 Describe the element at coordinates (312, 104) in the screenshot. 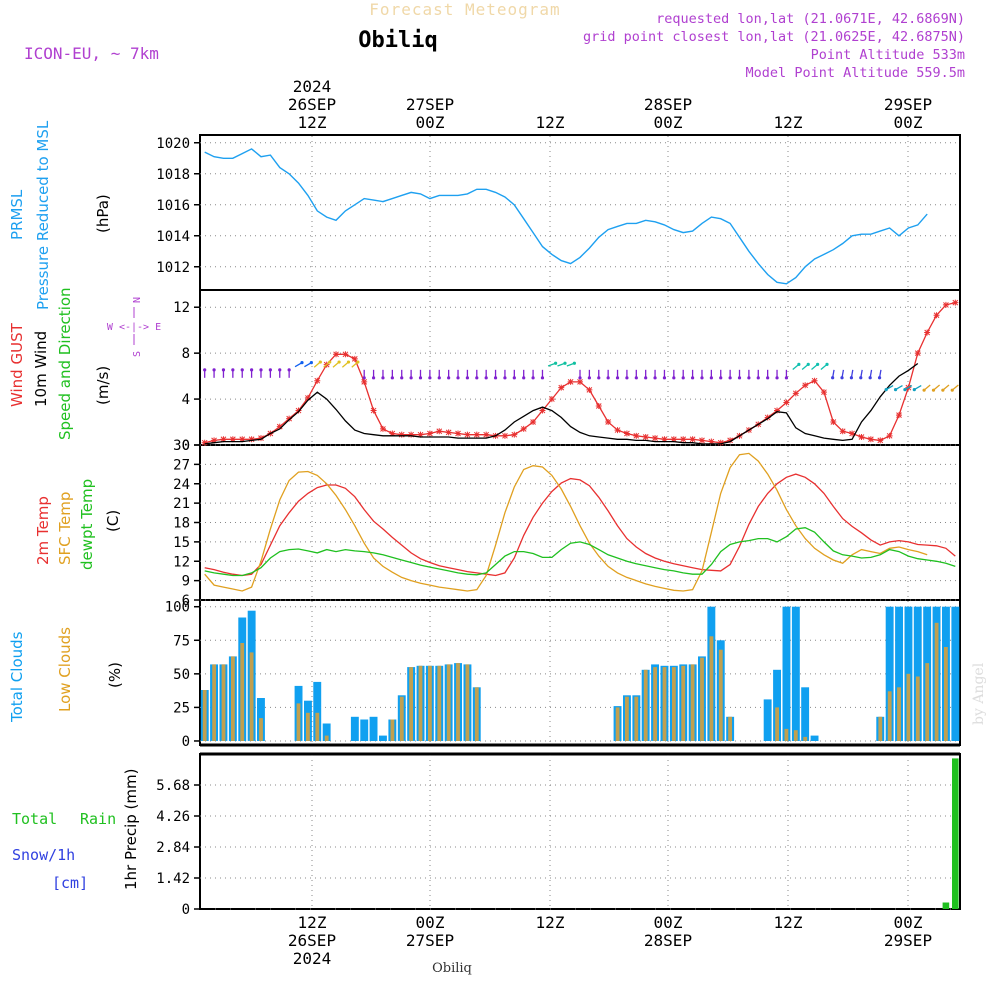

I see `time-label-top: 26SEP` at that location.